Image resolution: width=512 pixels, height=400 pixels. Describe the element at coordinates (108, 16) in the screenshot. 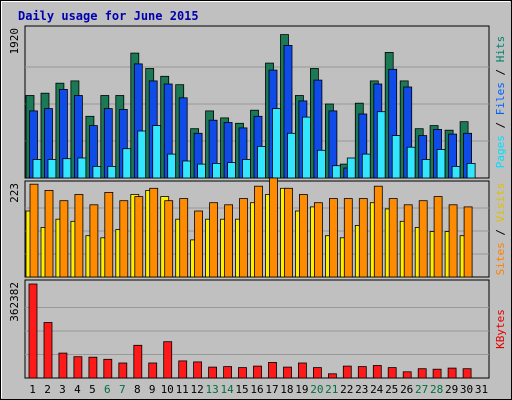

I see `chart-title: Daily usage for June 2015` at that location.